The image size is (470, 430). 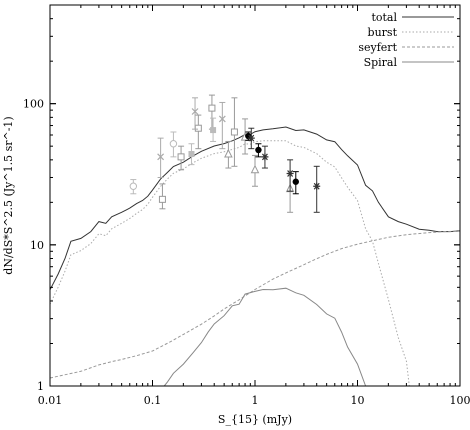 What do you see at coordinates (358, 400) in the screenshot?
I see `x-tick-label: 10` at bounding box center [358, 400].